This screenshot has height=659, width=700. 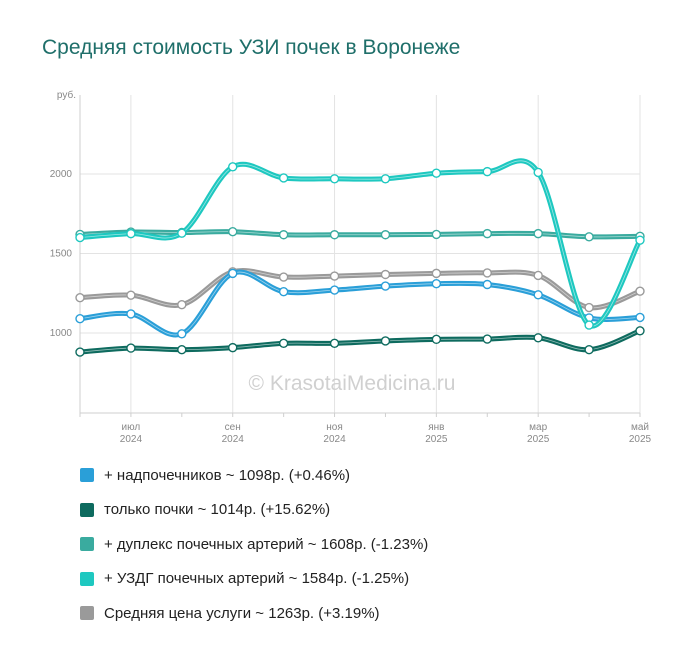 What do you see at coordinates (251, 47) in the screenshot?
I see `chart-title: Средняя стоимость УЗИ почек в Воронеже` at bounding box center [251, 47].